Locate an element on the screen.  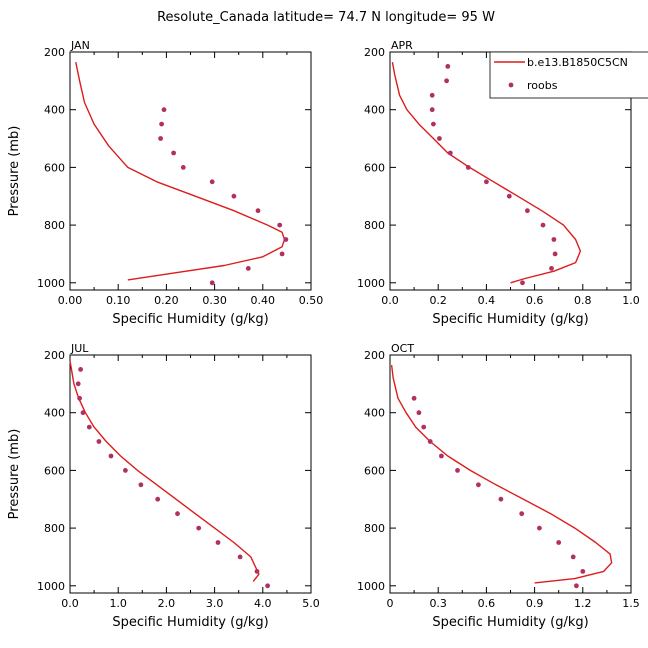
x-tick-label: 0.30 is located at coordinates (214, 300).